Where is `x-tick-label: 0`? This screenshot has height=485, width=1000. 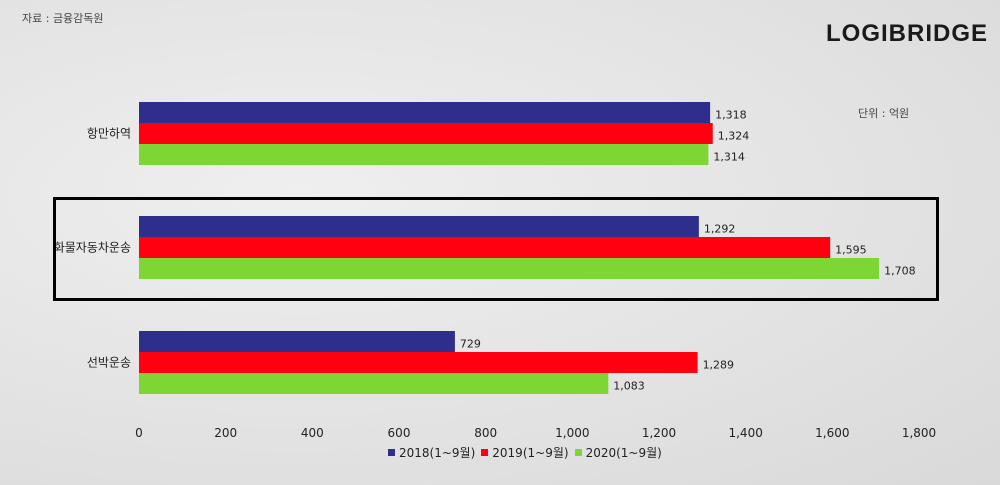
x-tick-label: 0 is located at coordinates (139, 433).